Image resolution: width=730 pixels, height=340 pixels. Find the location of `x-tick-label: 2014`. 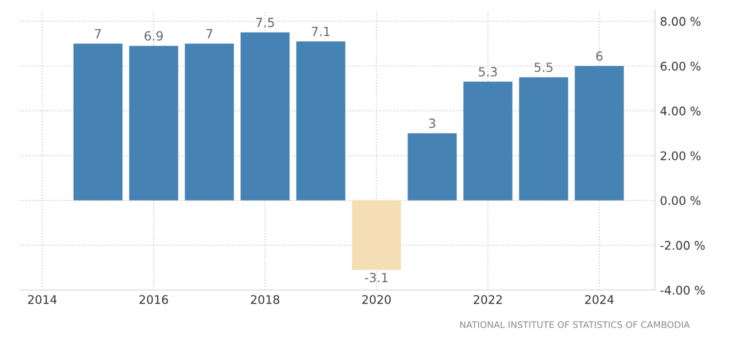

x-tick-label: 2014 is located at coordinates (42, 299).